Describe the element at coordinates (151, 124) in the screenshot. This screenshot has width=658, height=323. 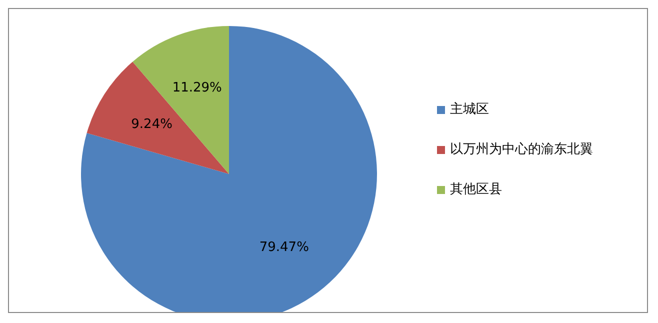
I see `data-label: 9.24%` at that location.